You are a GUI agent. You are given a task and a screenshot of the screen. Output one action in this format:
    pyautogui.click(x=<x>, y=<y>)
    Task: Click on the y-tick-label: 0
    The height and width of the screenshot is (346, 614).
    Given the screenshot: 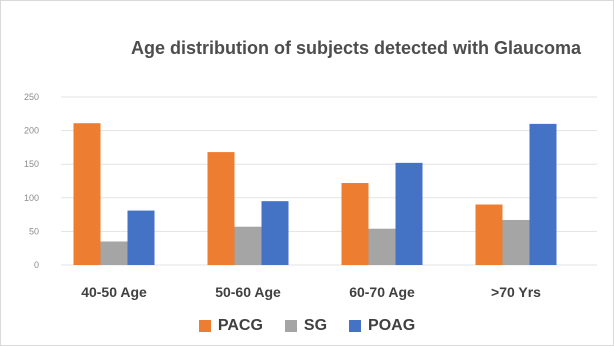 What is the action you would take?
    pyautogui.click(x=36, y=265)
    